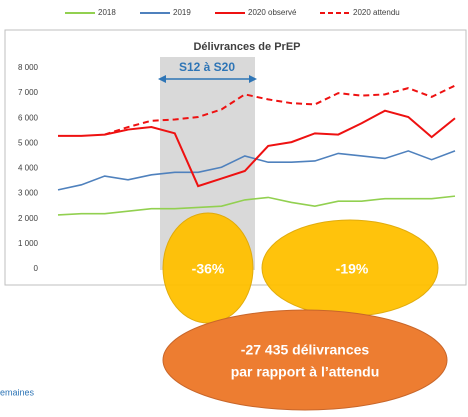 This screenshot has width=468, height=417. What do you see at coordinates (28, 193) in the screenshot?
I see `y-tick-label: 3 000` at bounding box center [28, 193].